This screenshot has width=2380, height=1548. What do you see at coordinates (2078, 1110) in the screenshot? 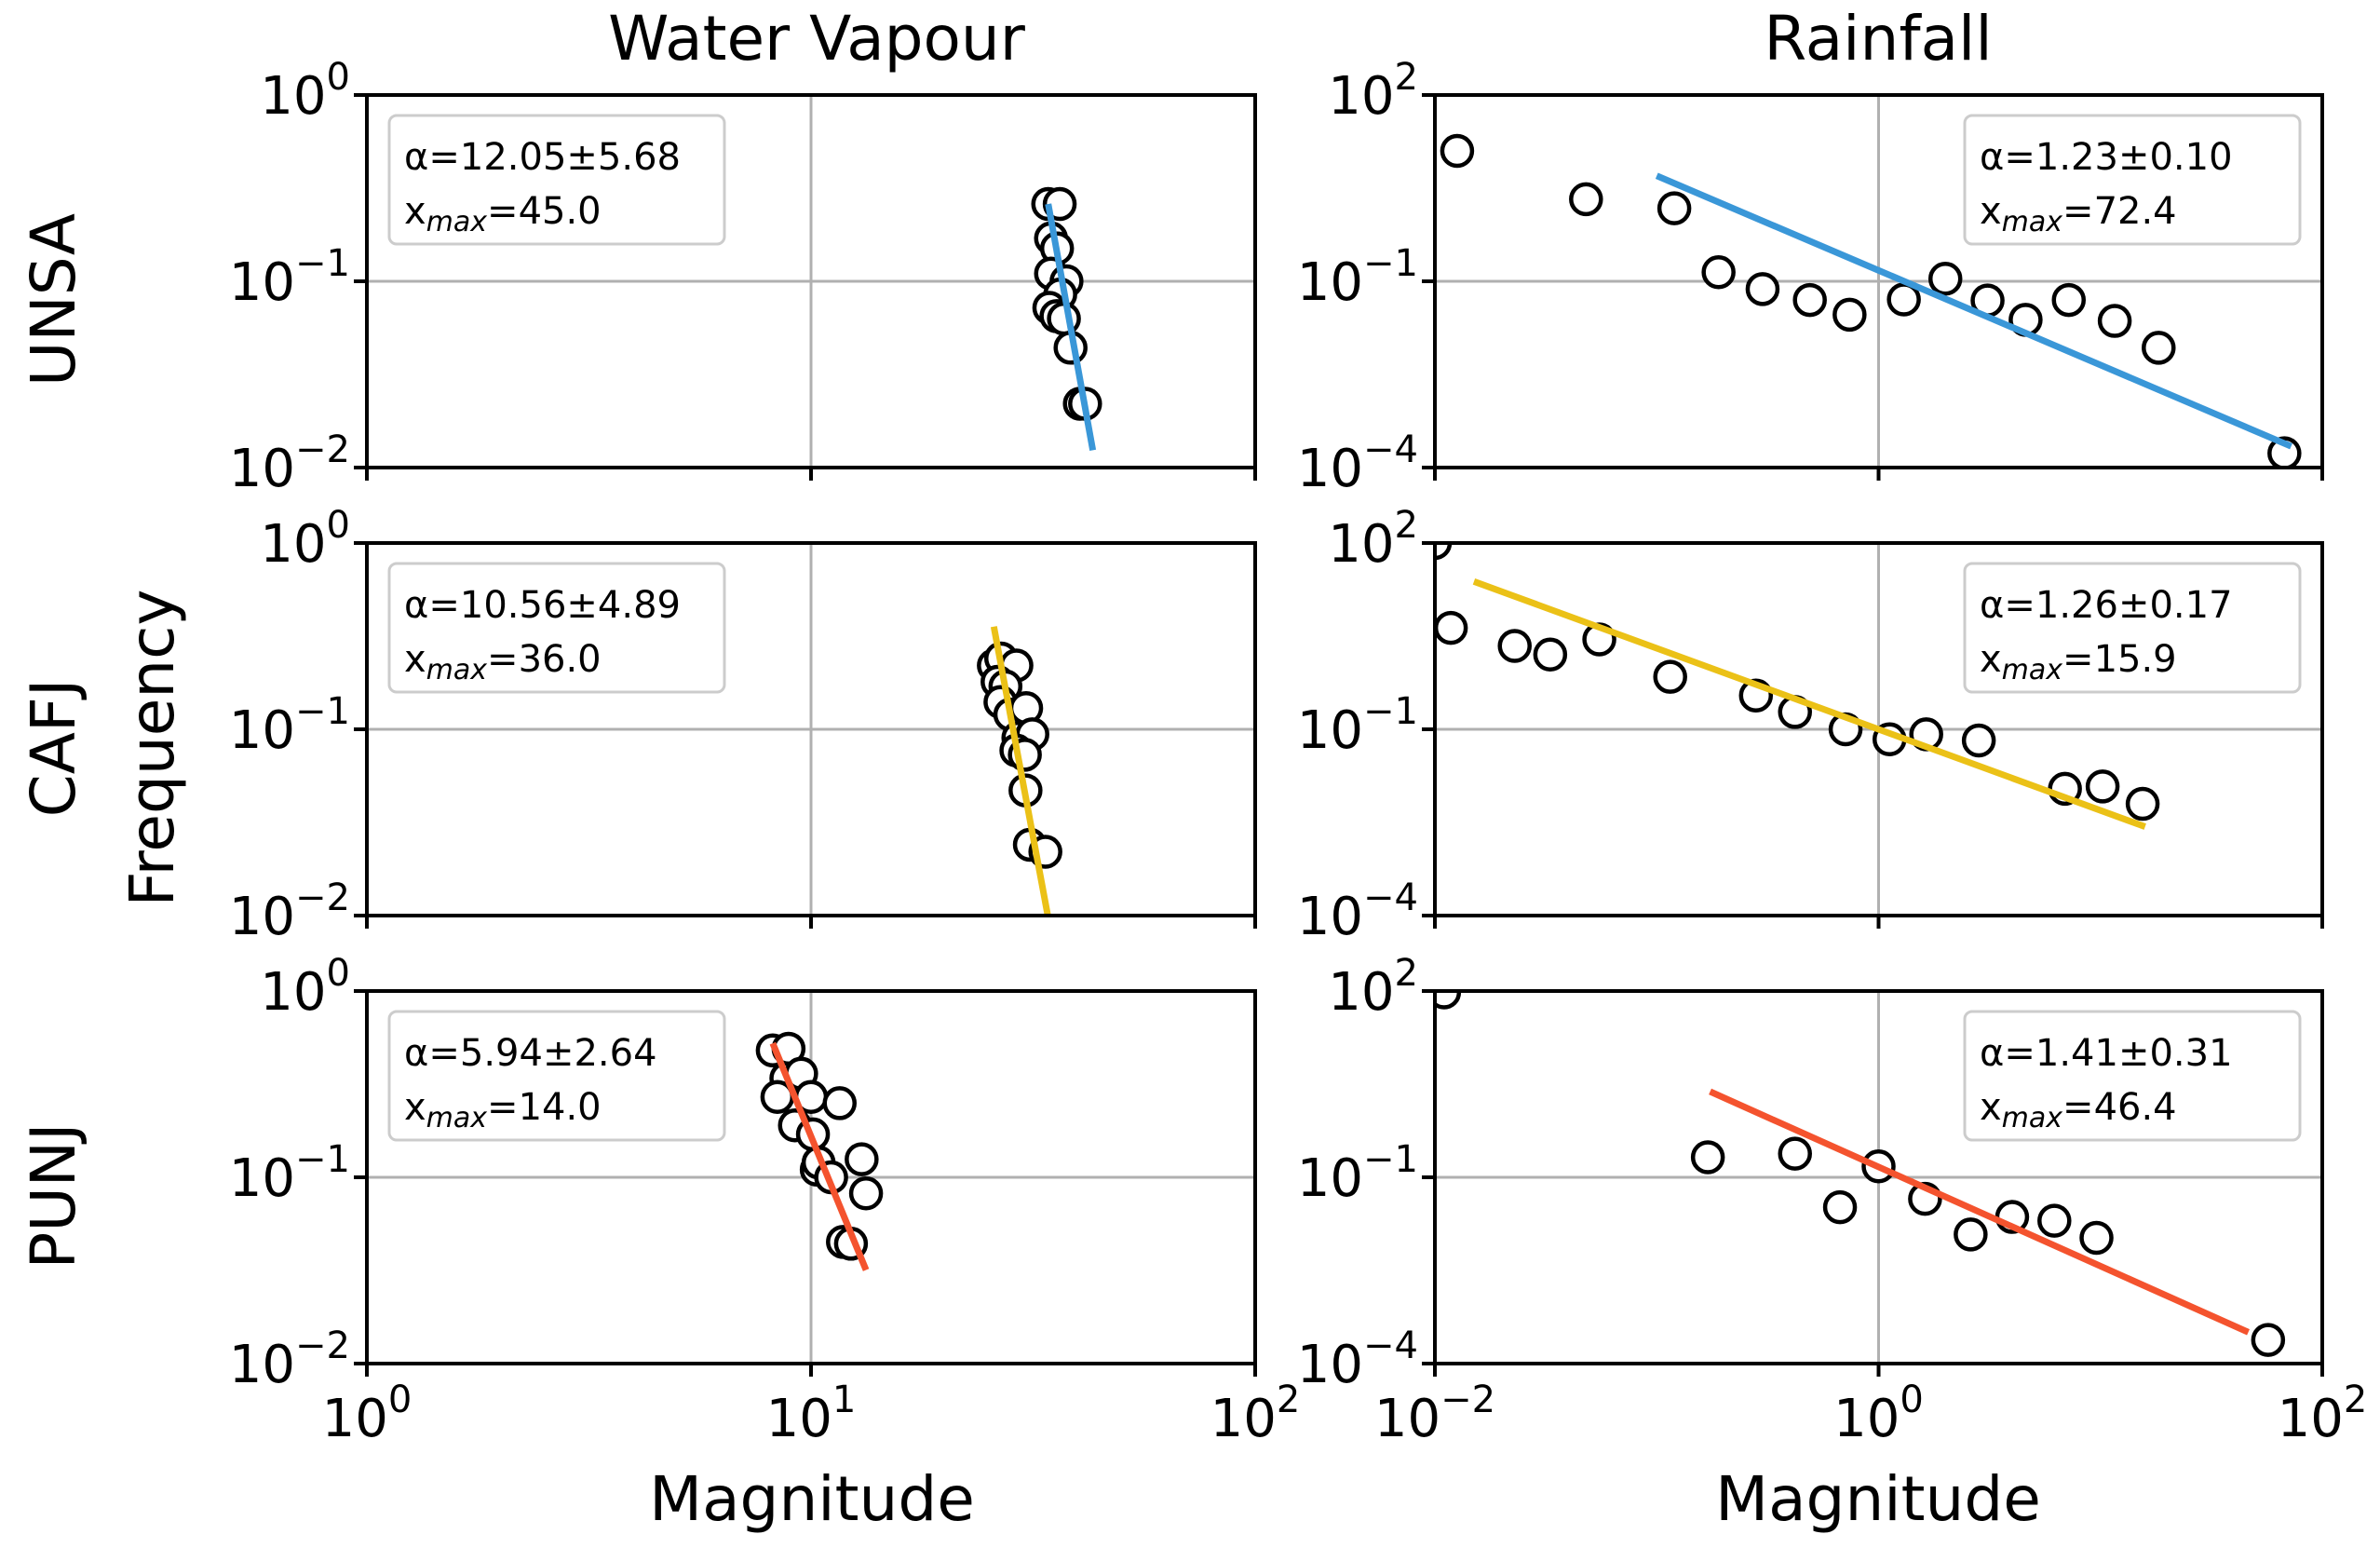
I see `xmax-label: xmax=46.4` at bounding box center [2078, 1110].